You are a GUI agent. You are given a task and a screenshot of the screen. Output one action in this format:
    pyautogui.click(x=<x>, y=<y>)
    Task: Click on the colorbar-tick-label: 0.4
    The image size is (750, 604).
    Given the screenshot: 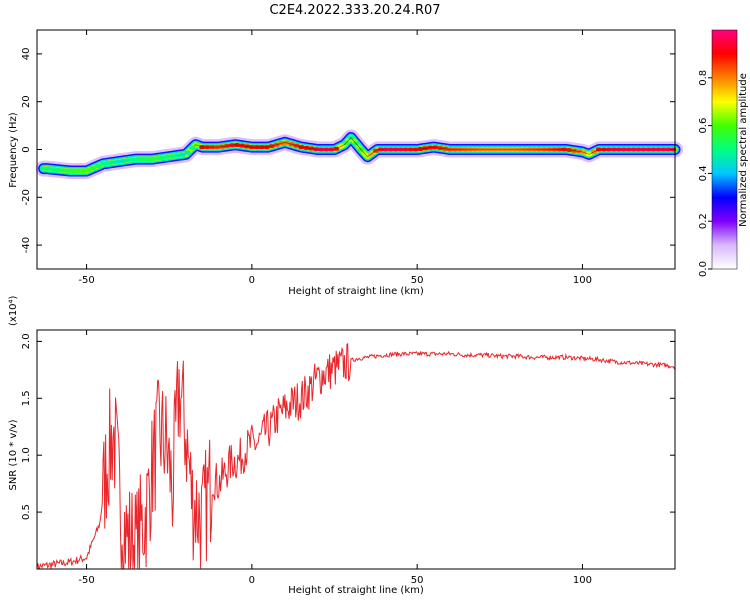 What is the action you would take?
    pyautogui.click(x=703, y=173)
    